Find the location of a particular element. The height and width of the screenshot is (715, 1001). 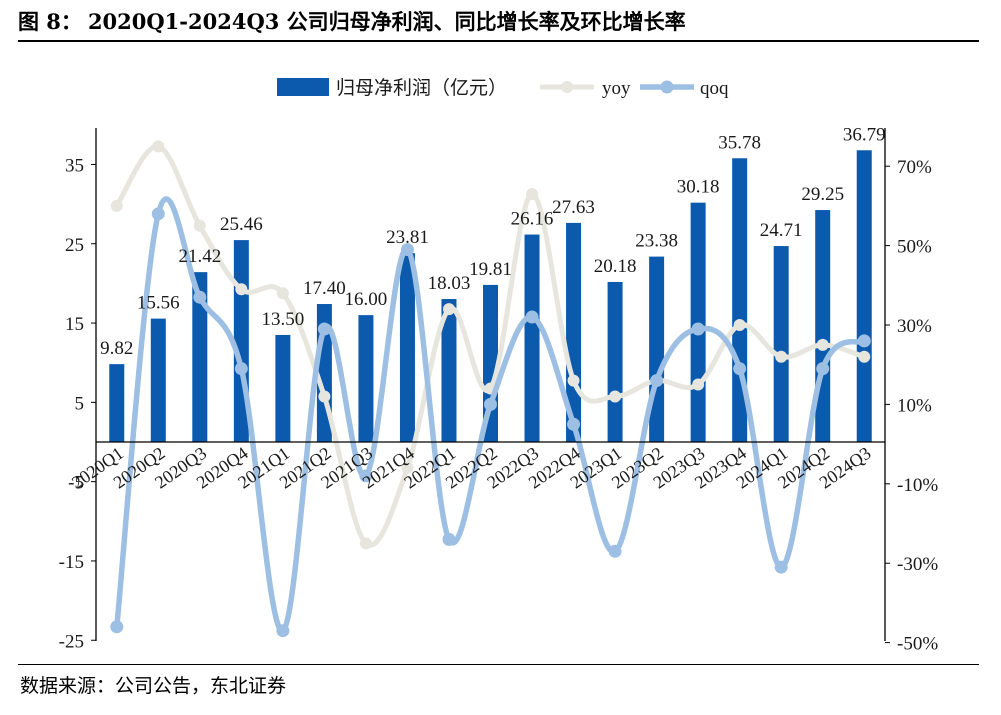

qoq-point-2023Q3 is located at coordinates (698, 329).